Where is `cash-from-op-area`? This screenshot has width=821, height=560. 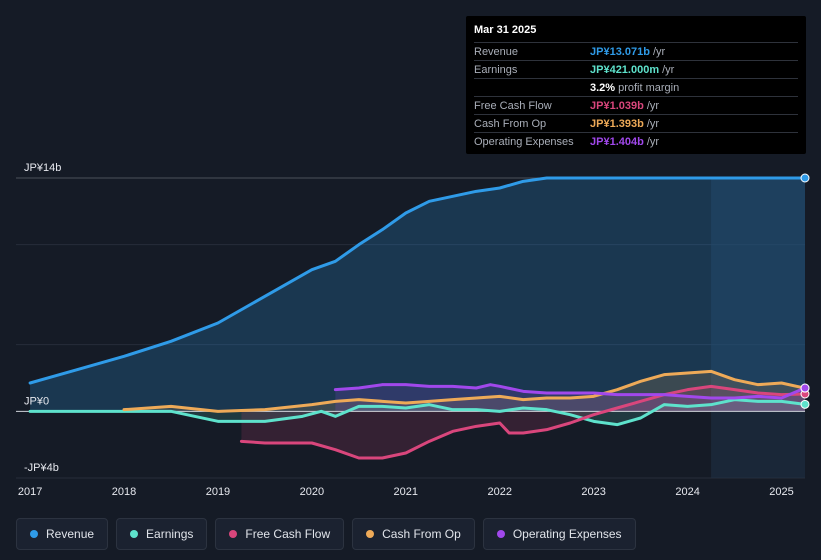 cash-from-op-area is located at coordinates (464, 391).